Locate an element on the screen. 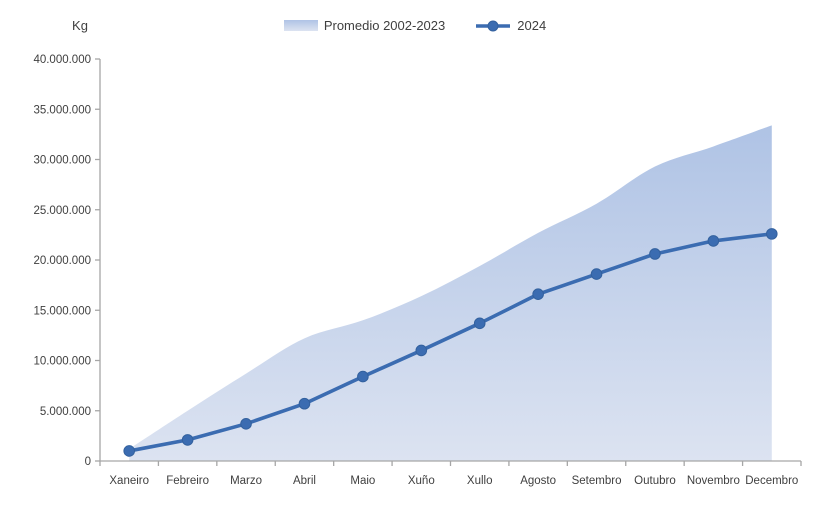 This screenshot has height=522, width=830. y-tick-label: 10.000.000 is located at coordinates (62, 362).